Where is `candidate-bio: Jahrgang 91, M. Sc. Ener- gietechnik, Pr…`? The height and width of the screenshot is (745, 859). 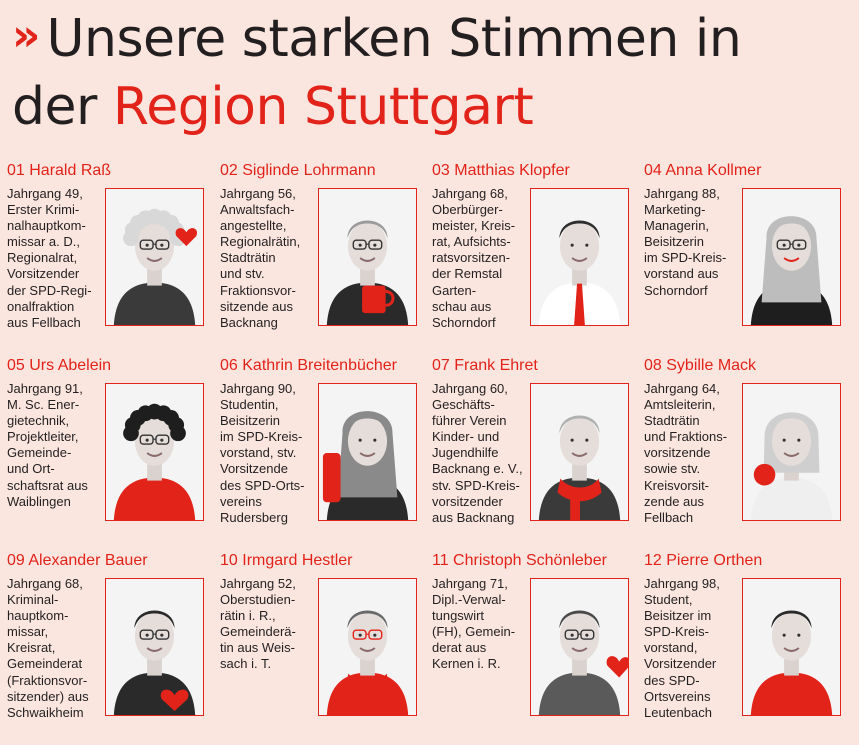 candidate-bio: Jahrgang 91, M. Sc. Ener- gietechnik, Pr… is located at coordinates (47, 445).